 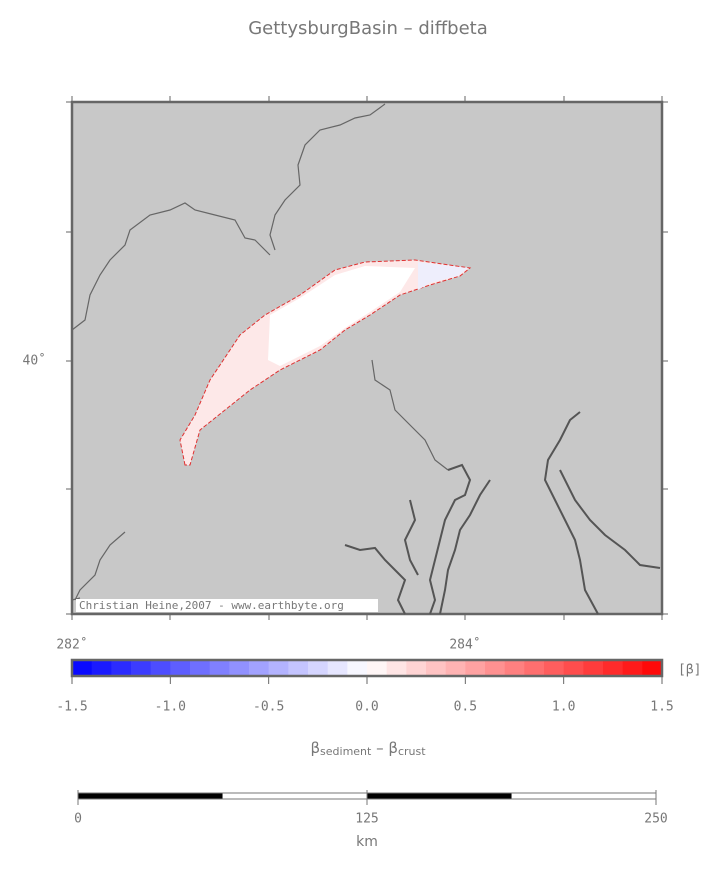 I want to click on credit-box, so click(x=227, y=605).